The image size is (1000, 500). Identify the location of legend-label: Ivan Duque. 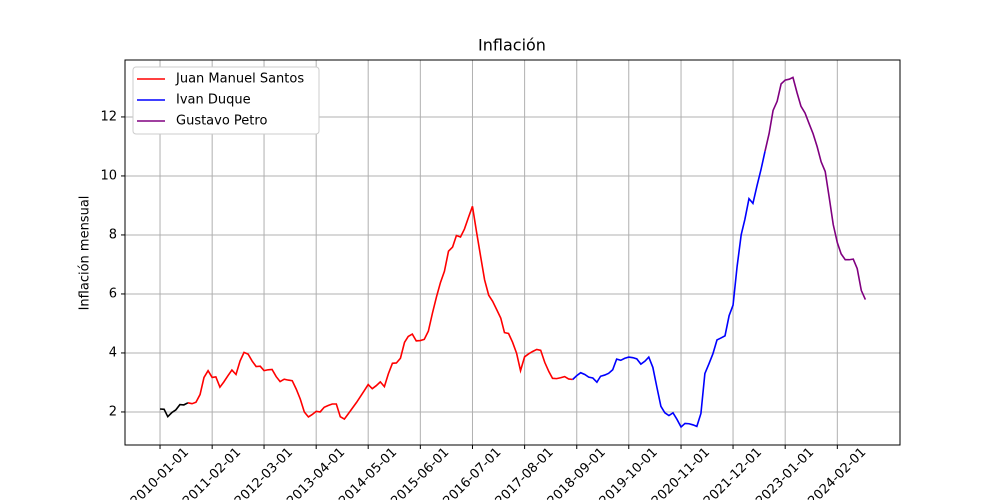
(213, 100).